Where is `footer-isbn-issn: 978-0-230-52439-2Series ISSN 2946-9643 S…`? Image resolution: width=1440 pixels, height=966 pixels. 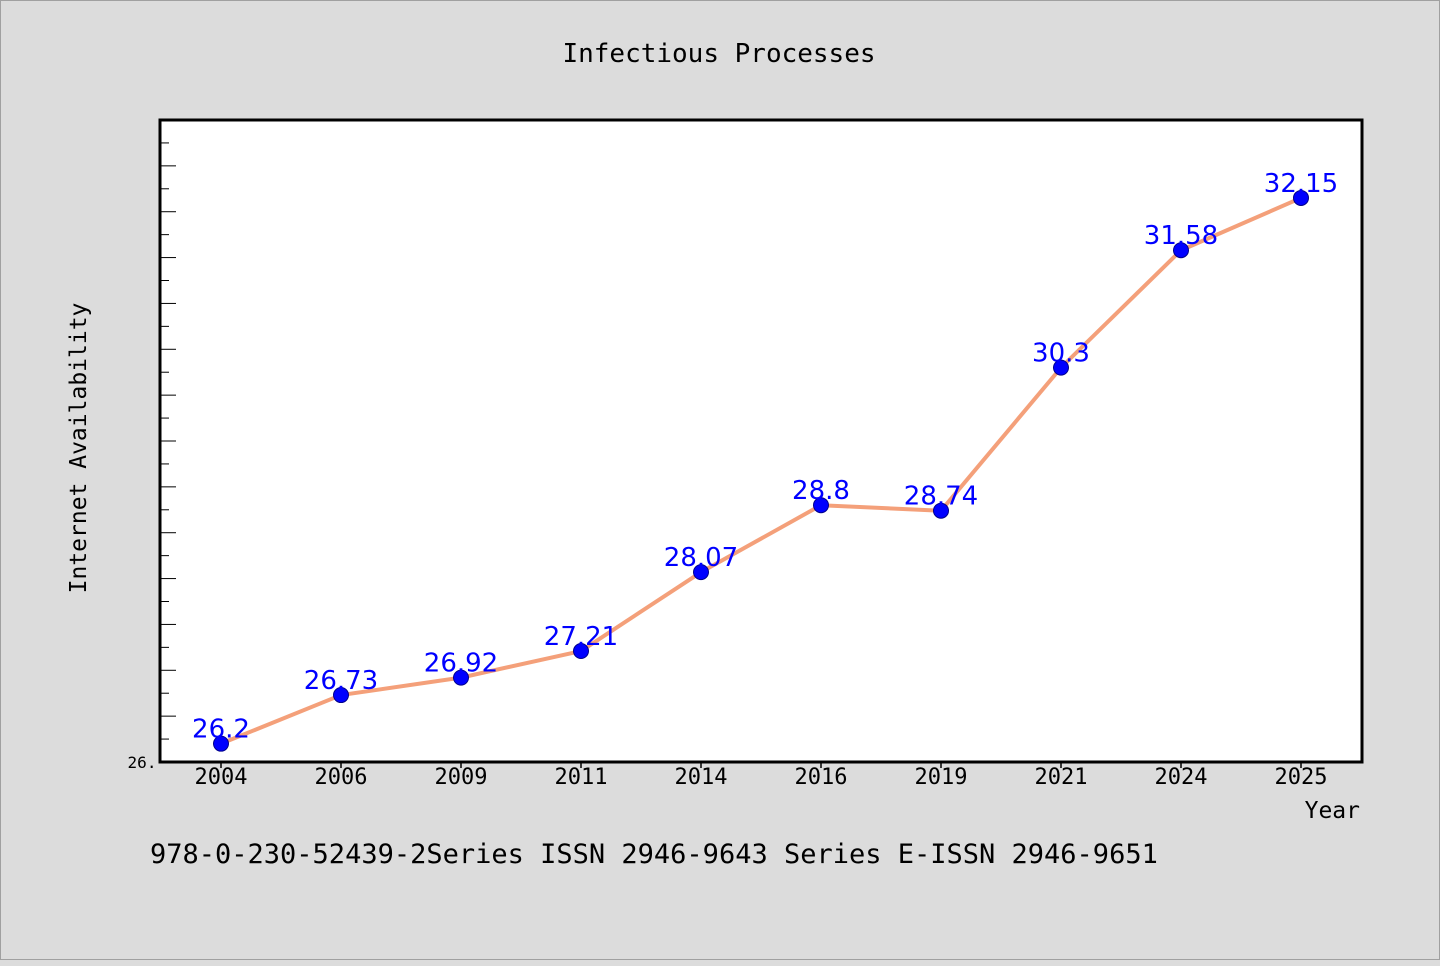 footer-isbn-issn: 978-0-230-52439-2Series ISSN 2946-9643 S… is located at coordinates (654, 854).